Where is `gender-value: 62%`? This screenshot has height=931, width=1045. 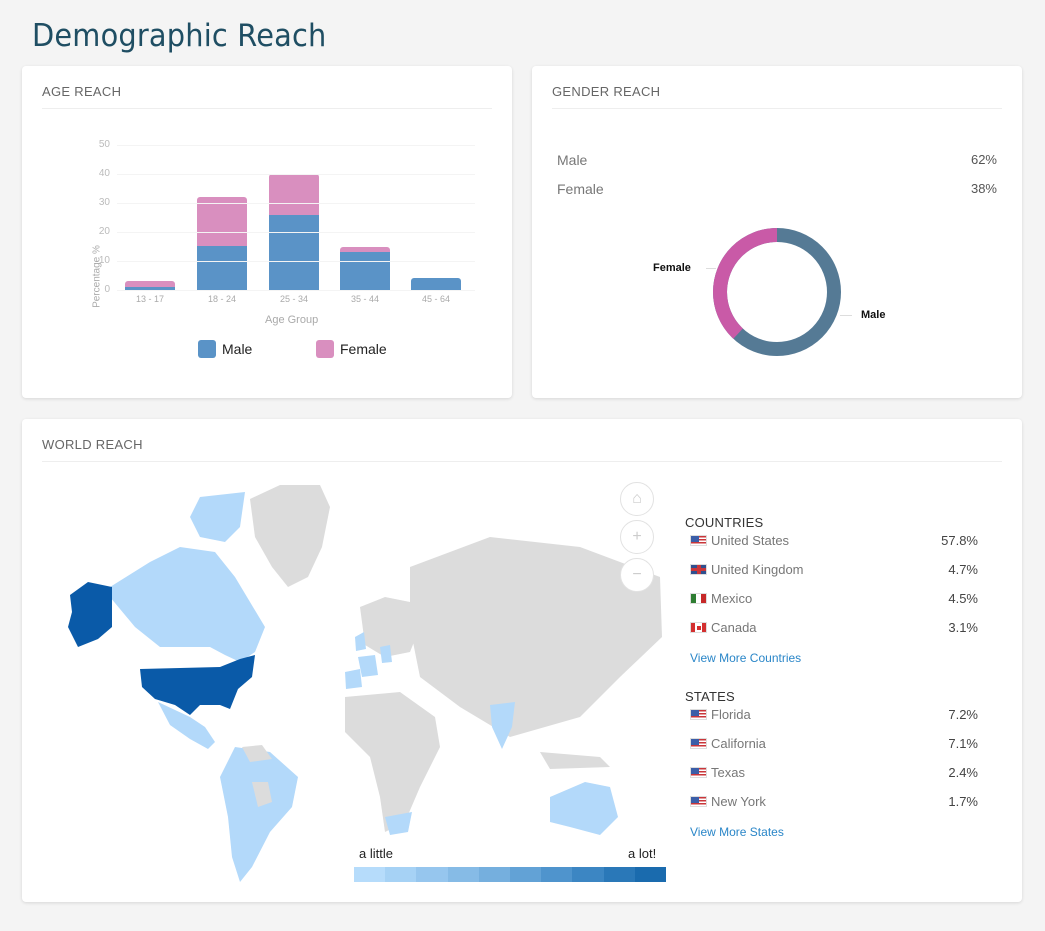
gender-value: 62% is located at coordinates (983, 159).